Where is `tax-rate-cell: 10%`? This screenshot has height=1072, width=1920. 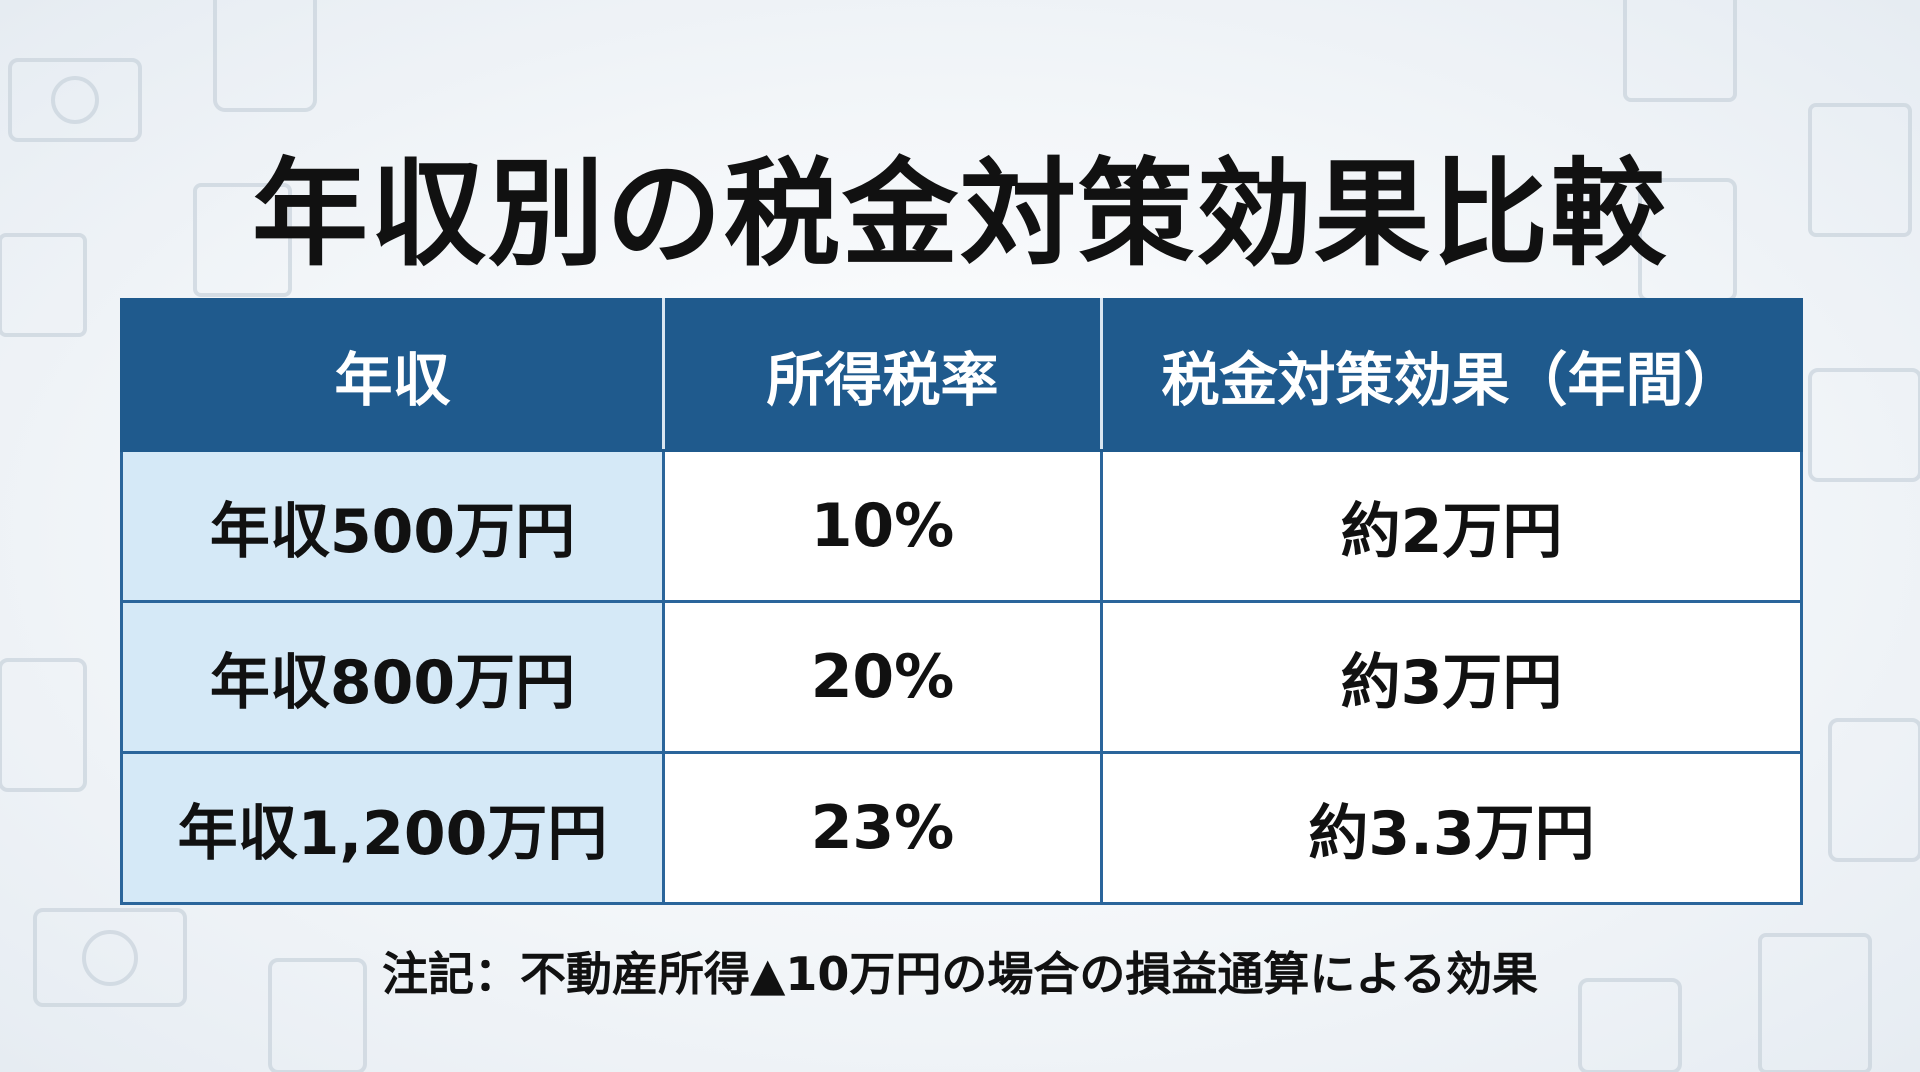
tax-rate-cell: 10% is located at coordinates (882, 526).